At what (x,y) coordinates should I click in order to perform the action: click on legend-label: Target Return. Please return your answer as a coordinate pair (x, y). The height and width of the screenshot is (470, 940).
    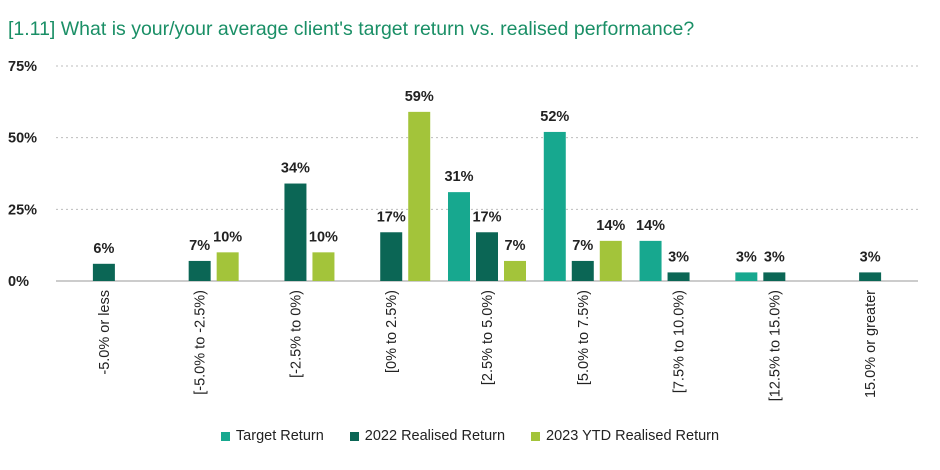
    Looking at the image, I should click on (279, 436).